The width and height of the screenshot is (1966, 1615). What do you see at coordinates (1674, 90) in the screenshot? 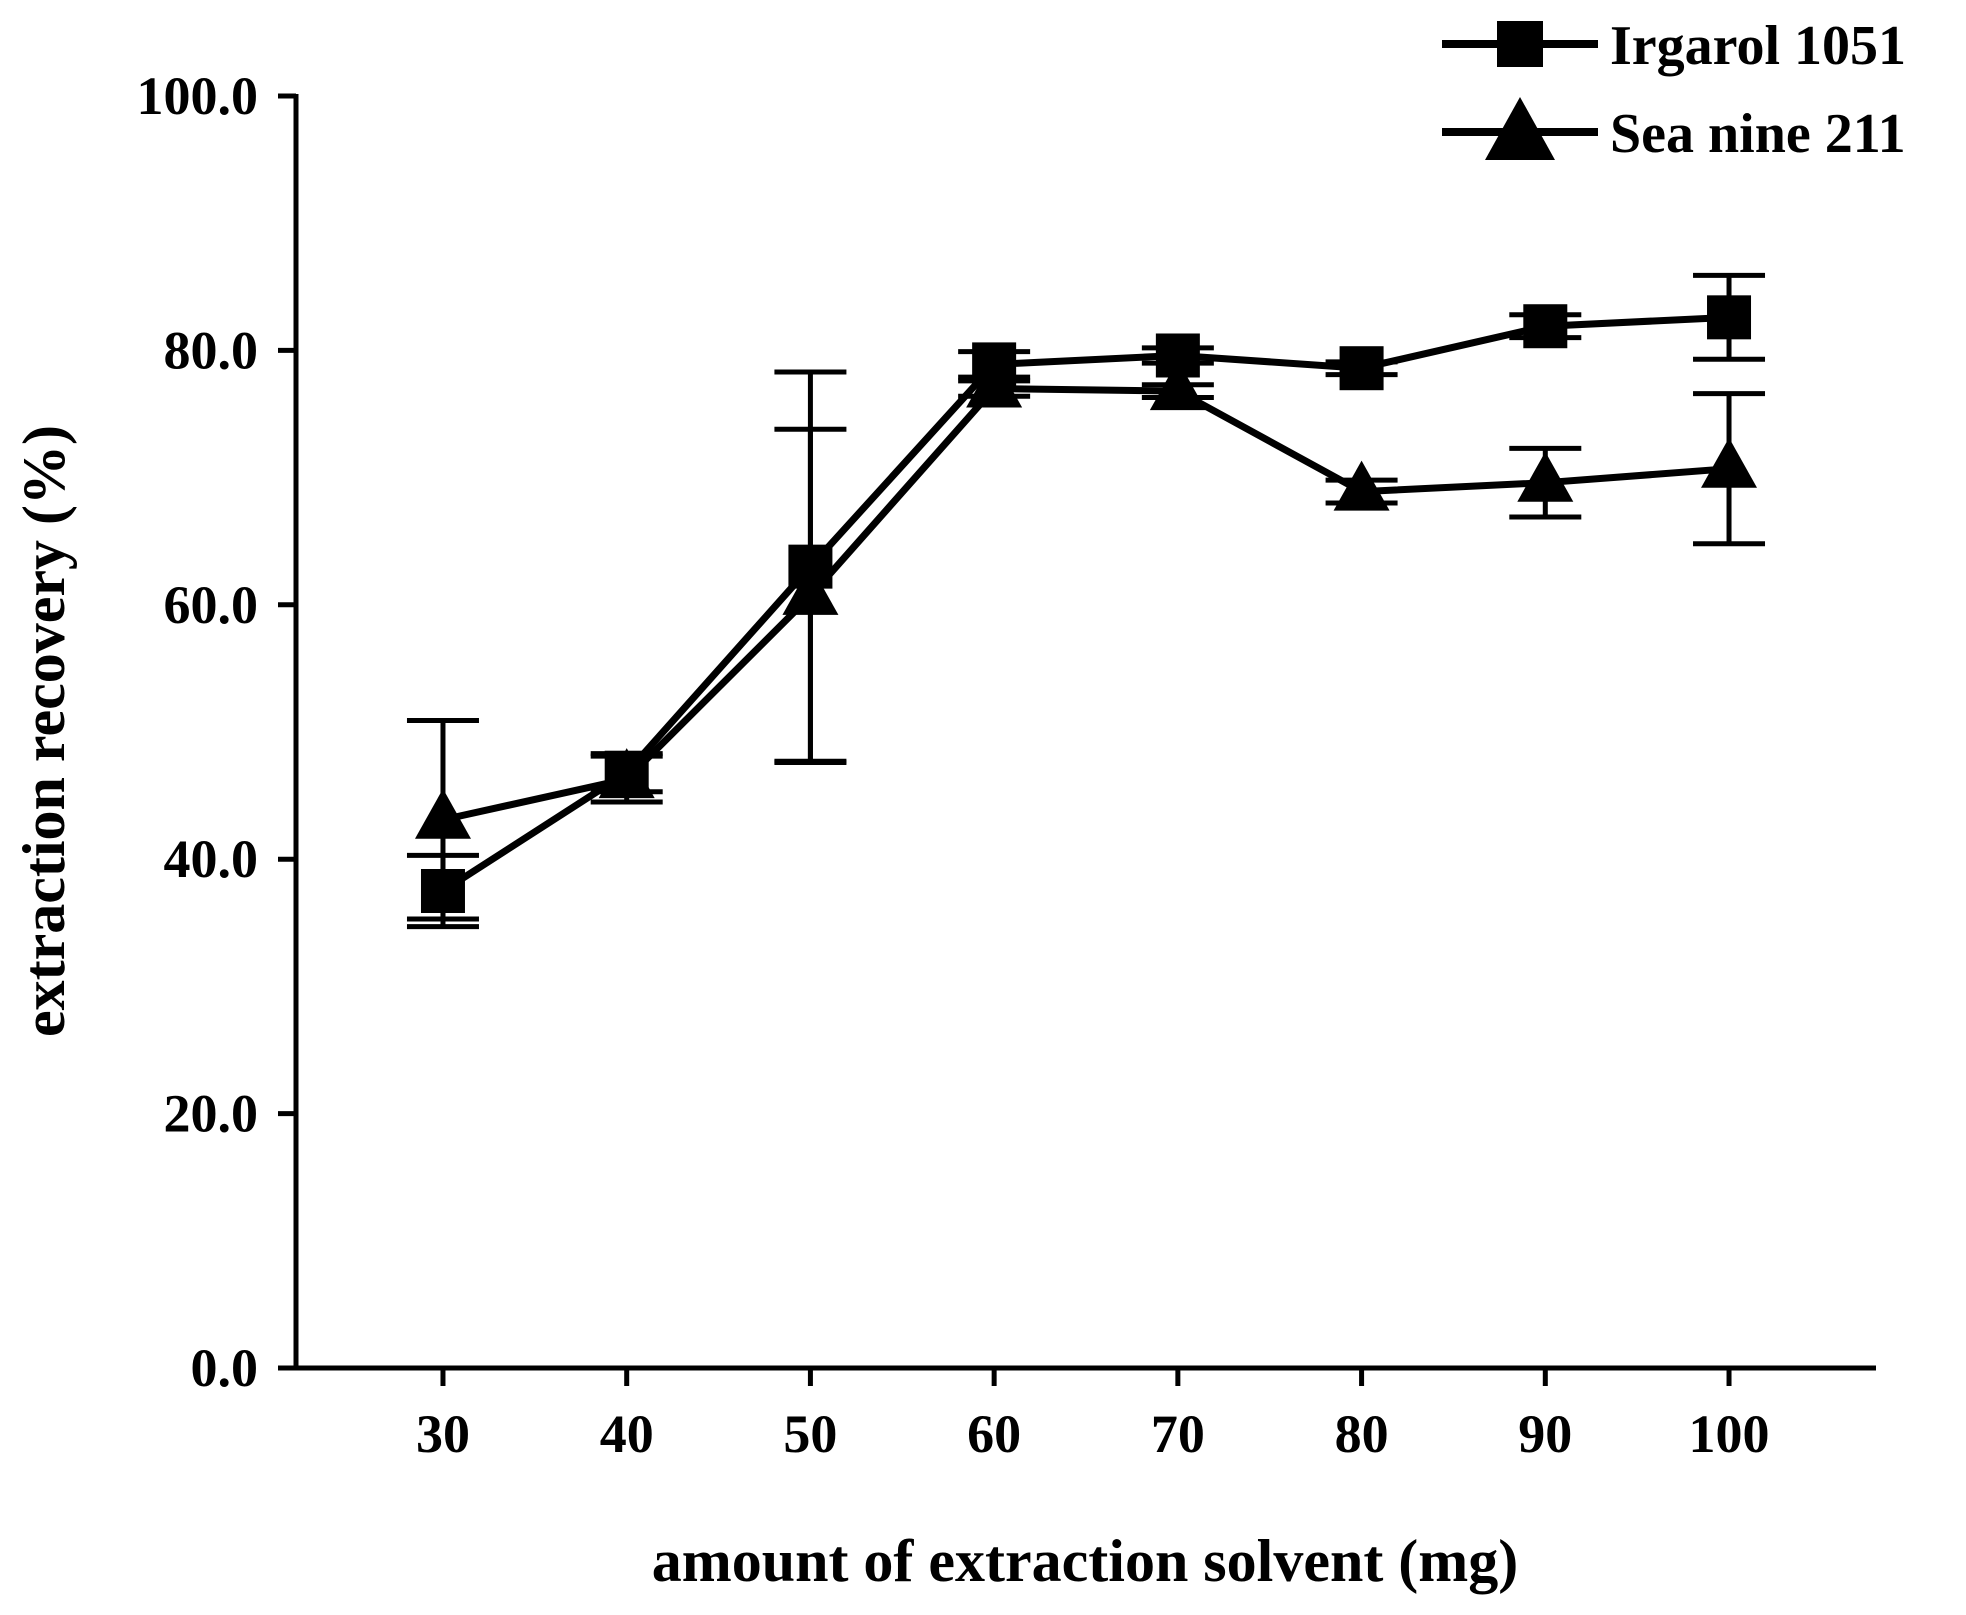
I see `legend: Irgarol 1051 Sea nine 211` at bounding box center [1674, 90].